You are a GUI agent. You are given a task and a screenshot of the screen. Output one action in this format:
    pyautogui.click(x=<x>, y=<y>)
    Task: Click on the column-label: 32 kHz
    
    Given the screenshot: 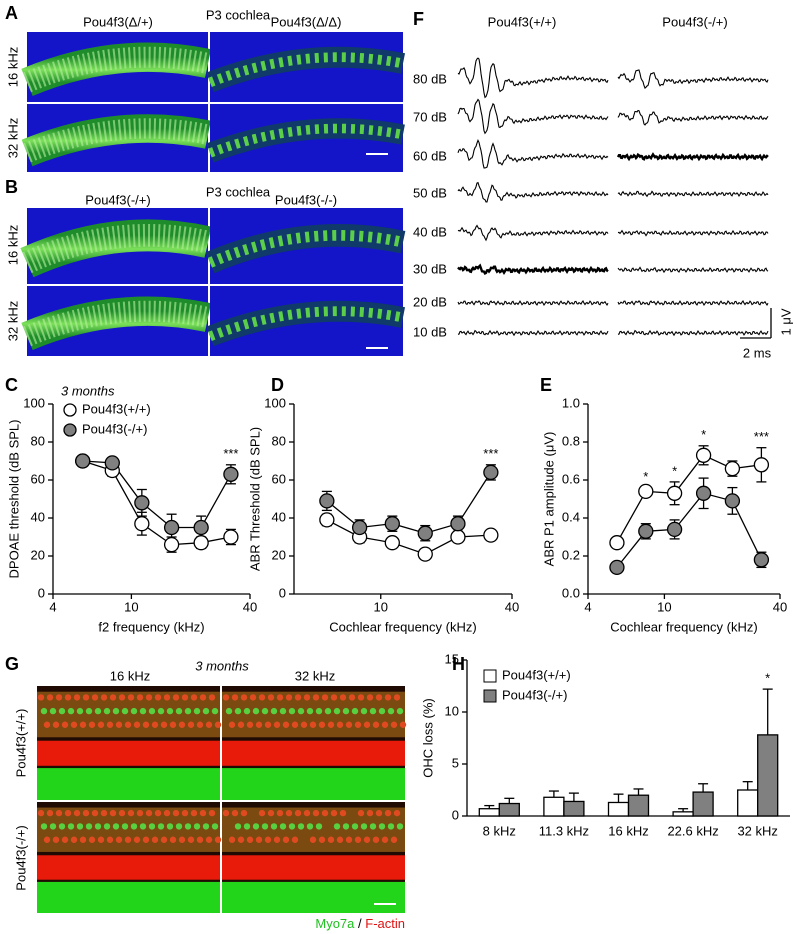 What is the action you would take?
    pyautogui.click(x=315, y=675)
    